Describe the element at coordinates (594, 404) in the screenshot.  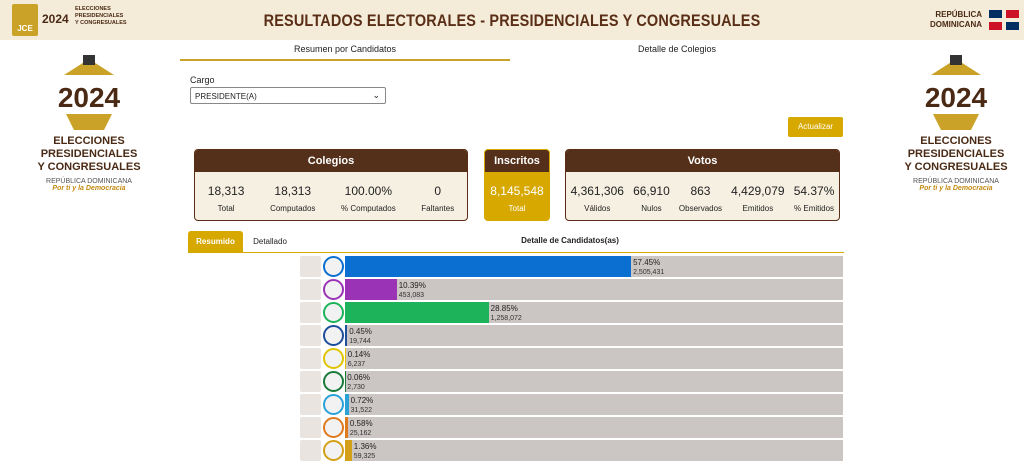
I see `bar-track: 0.72% 31,522` at that location.